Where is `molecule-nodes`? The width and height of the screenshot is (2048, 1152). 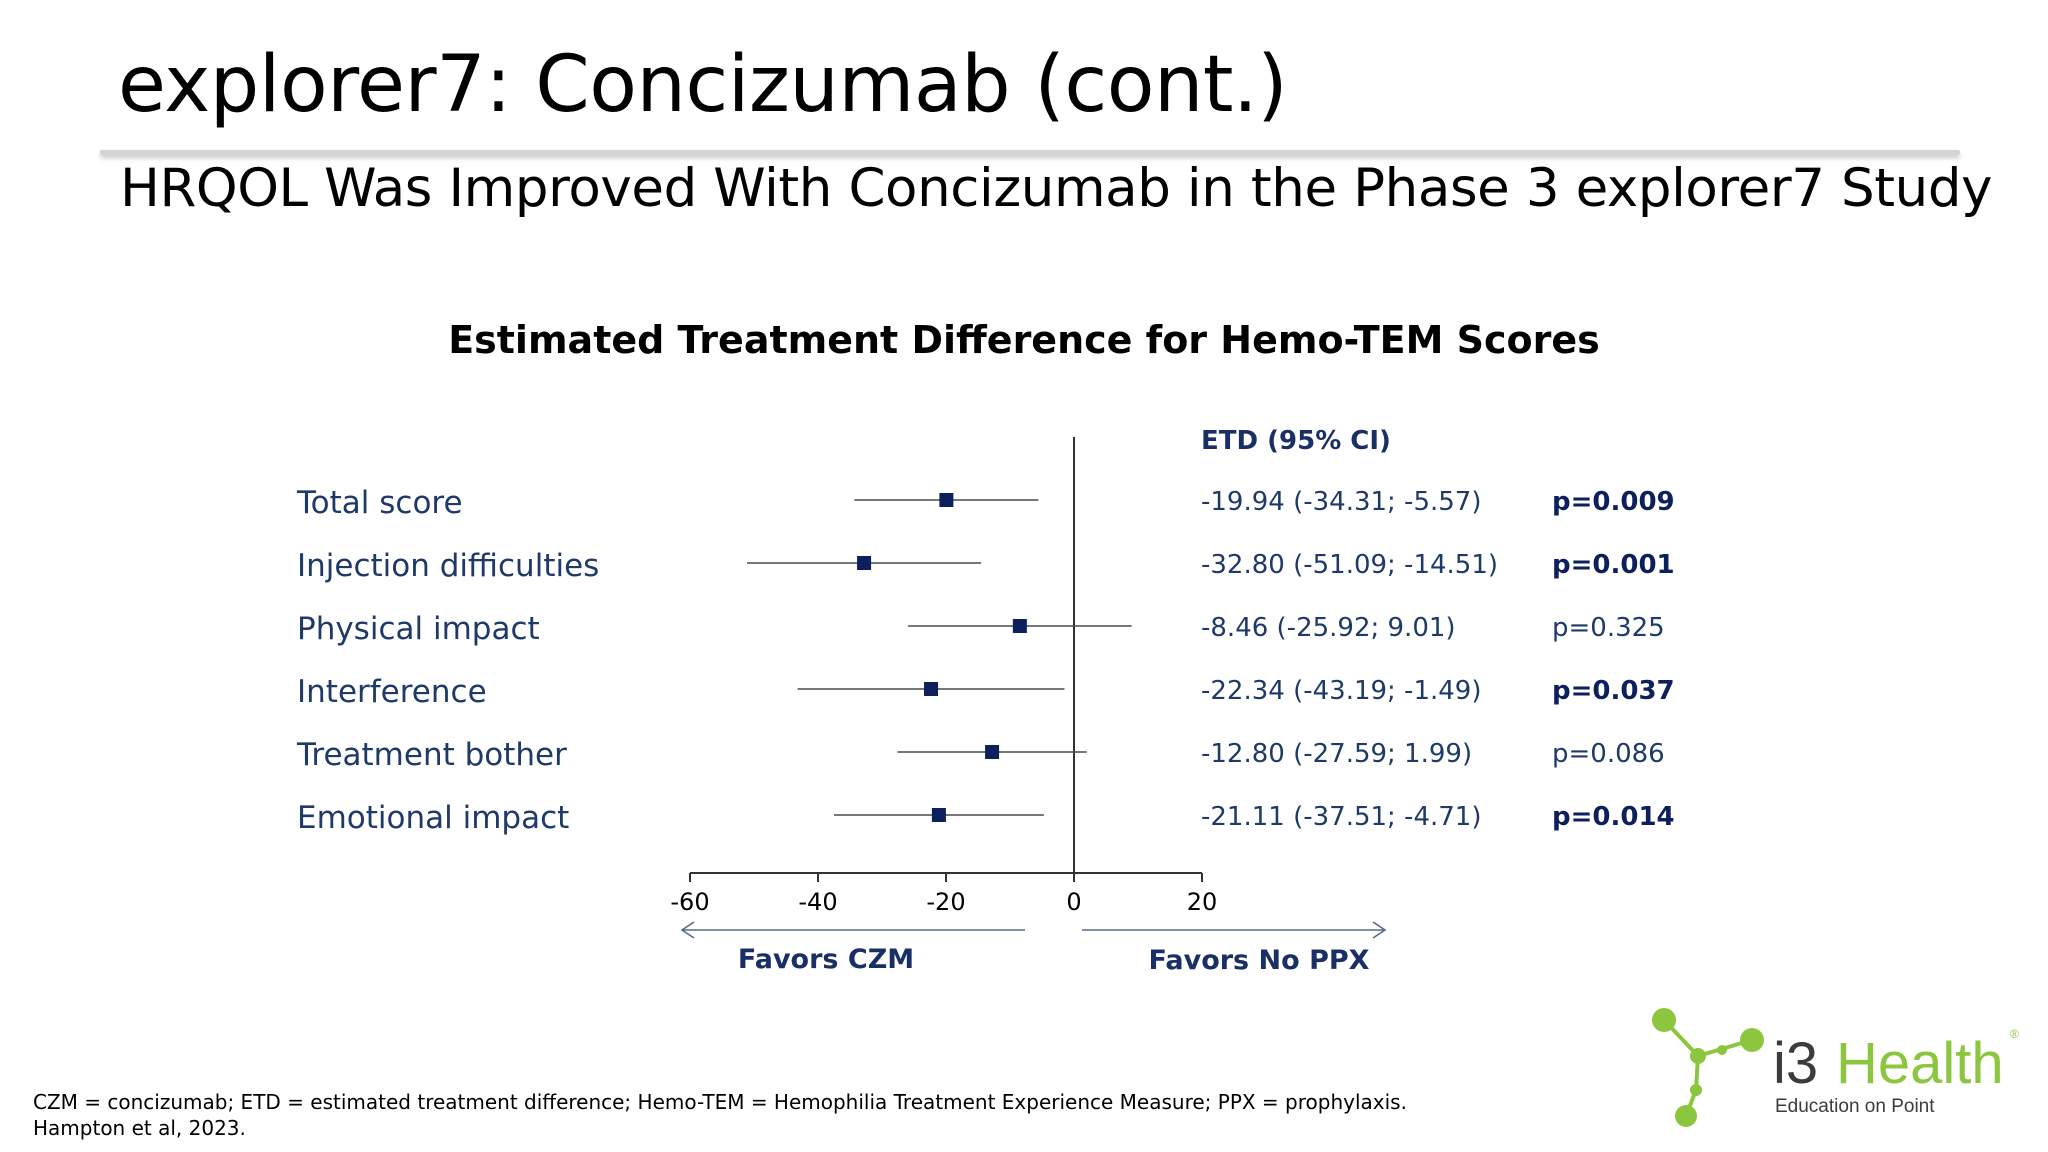
molecule-nodes is located at coordinates (1708, 1067).